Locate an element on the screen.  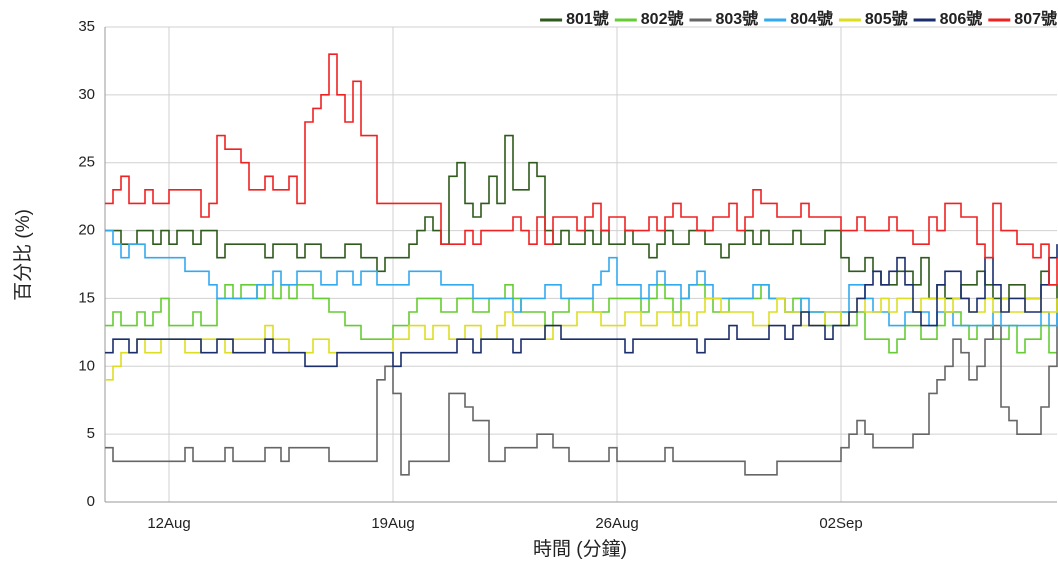
y-tick-label: 30 is located at coordinates (86, 94).